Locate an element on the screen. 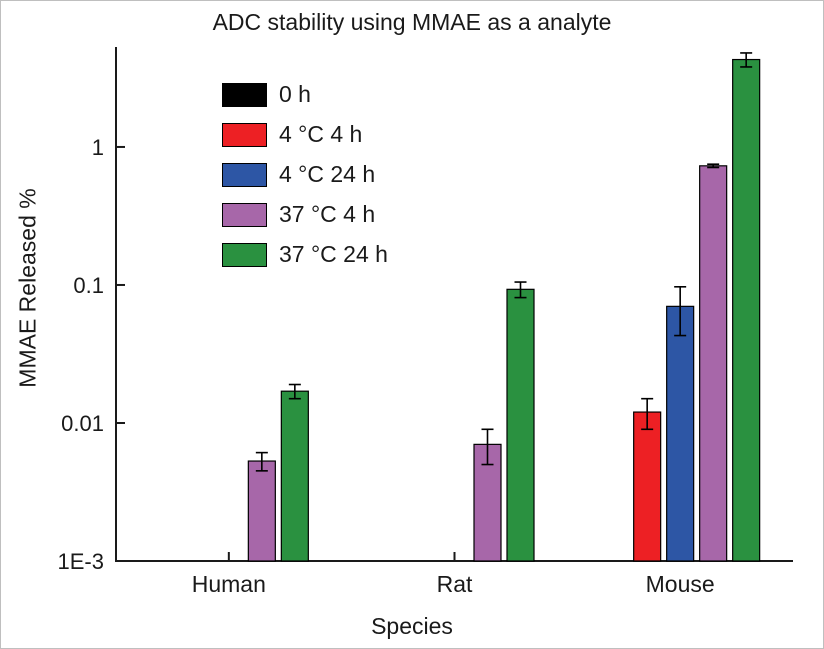  chart-legend: 0 h 4 °C 4 h 4 °C 24 h 37 °C 4 h 37 °C 24 h is located at coordinates (305, 181).